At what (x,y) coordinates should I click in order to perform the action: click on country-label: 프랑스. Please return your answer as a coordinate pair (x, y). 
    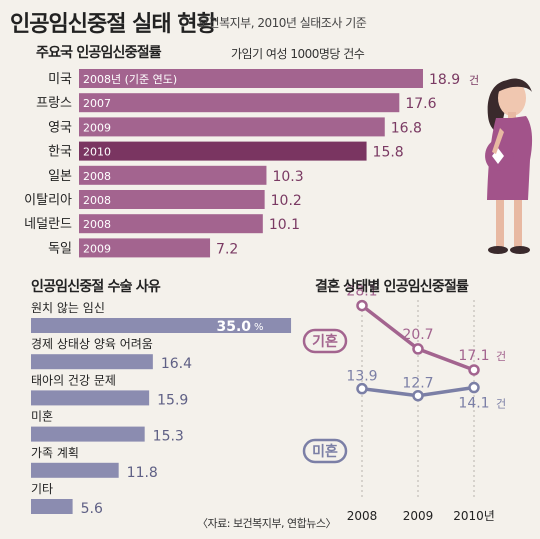
    Looking at the image, I should click on (54, 103).